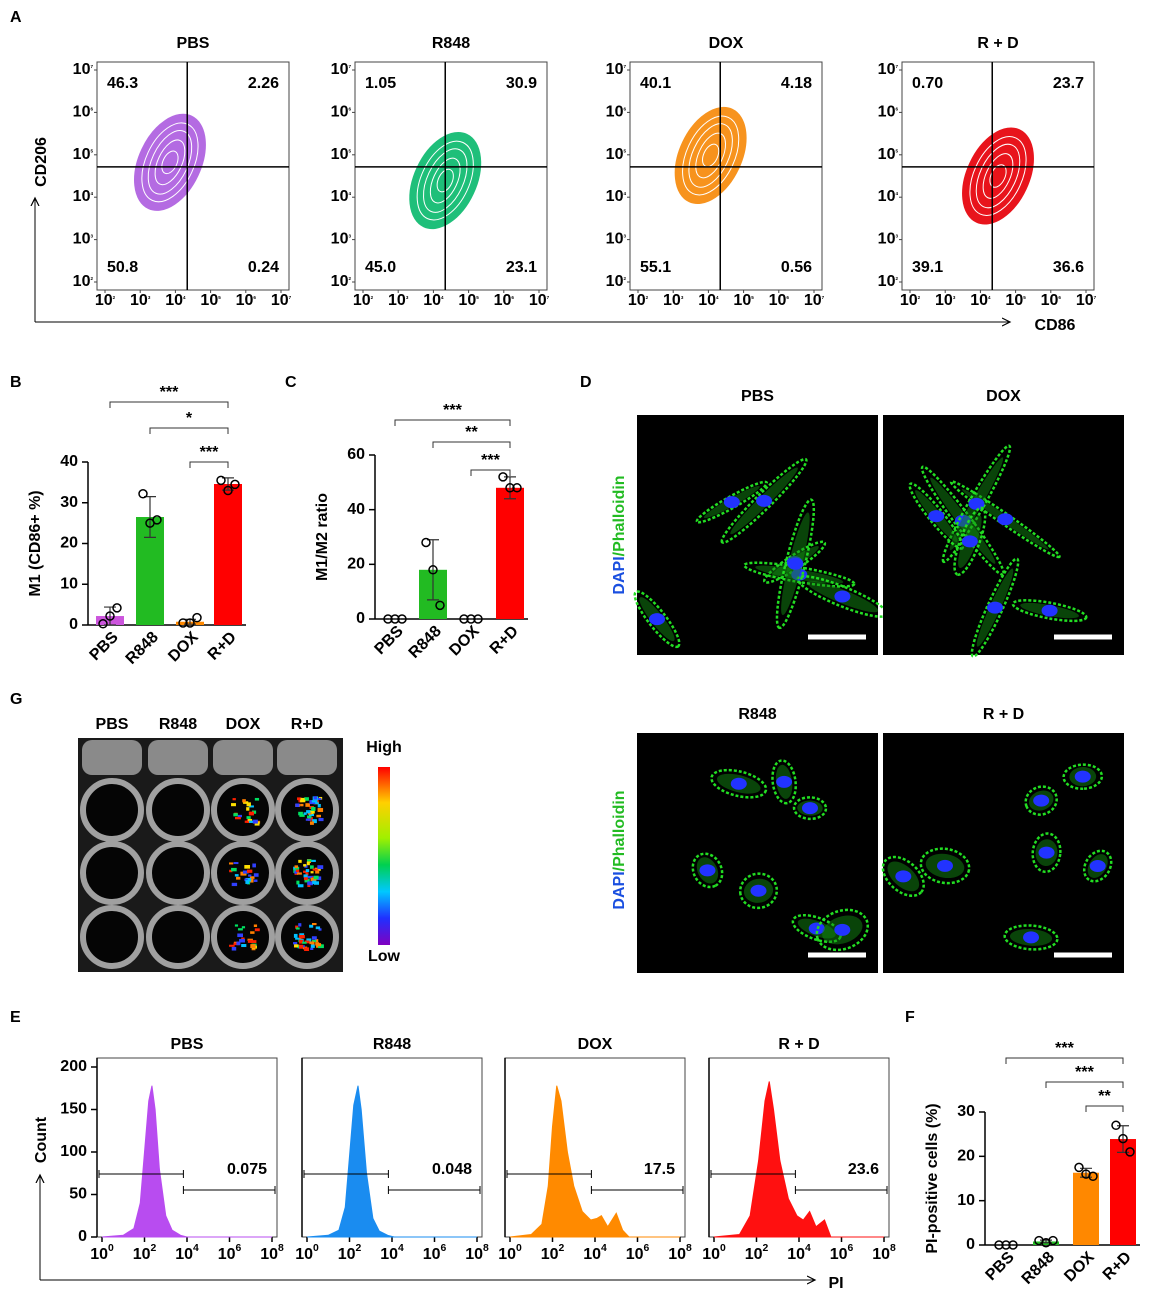  I want to click on tick-exponent: 2, so click(114, 297).